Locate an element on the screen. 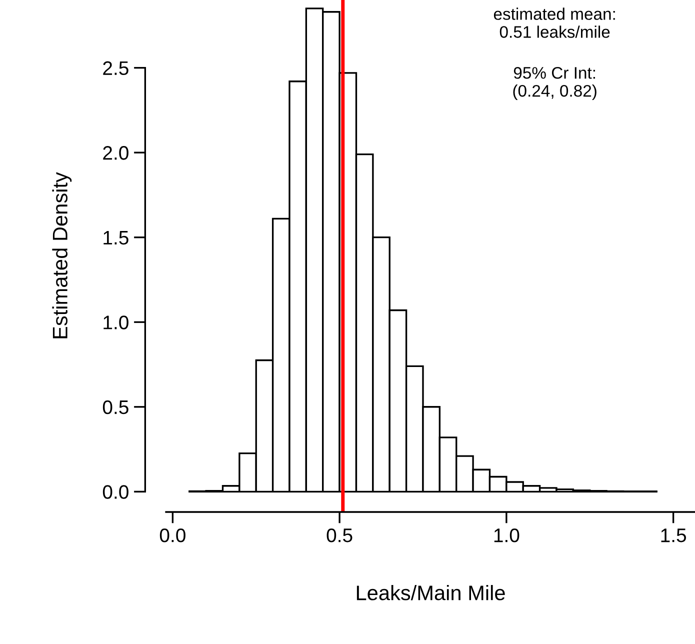 The height and width of the screenshot is (644, 695). x-tick-label: 1.0 is located at coordinates (507, 535).